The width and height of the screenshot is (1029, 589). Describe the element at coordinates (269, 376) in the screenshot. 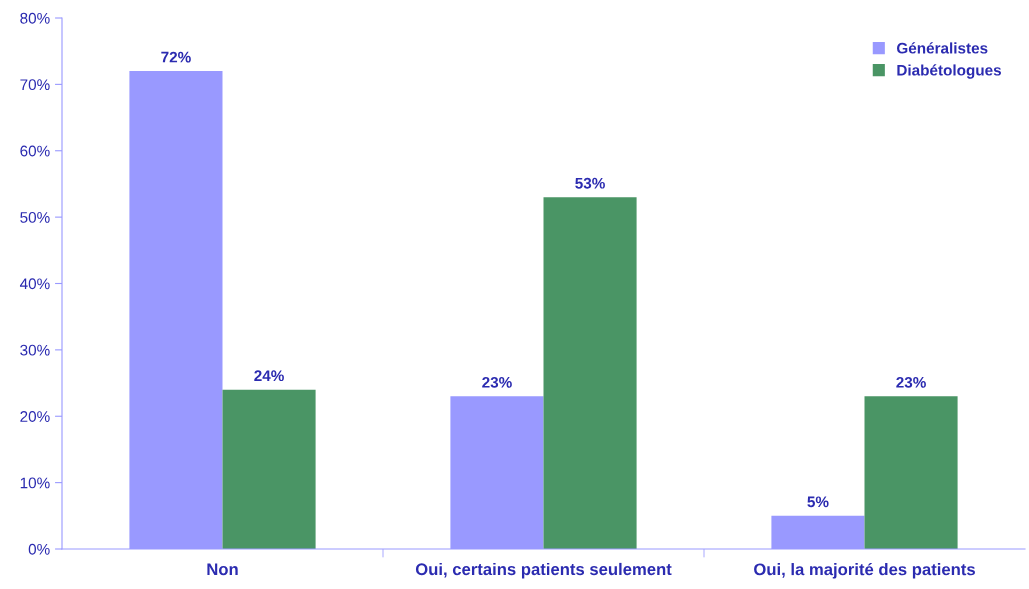

I see `text: 24%` at that location.